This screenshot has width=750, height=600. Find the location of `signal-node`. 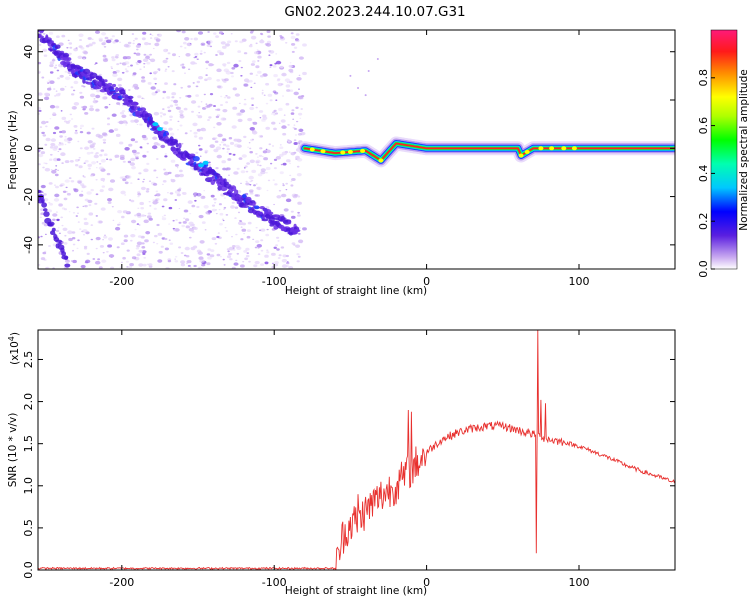

signal-node is located at coordinates (552, 148).